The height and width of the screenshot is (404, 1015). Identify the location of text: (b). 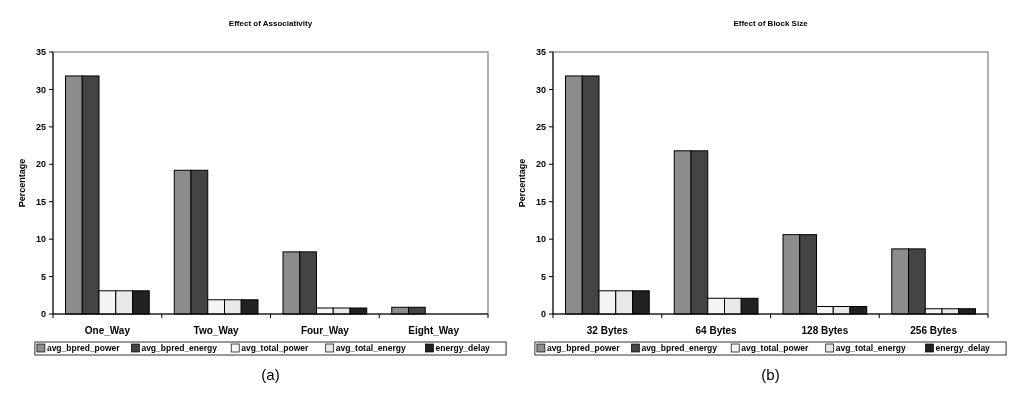
(770, 374).